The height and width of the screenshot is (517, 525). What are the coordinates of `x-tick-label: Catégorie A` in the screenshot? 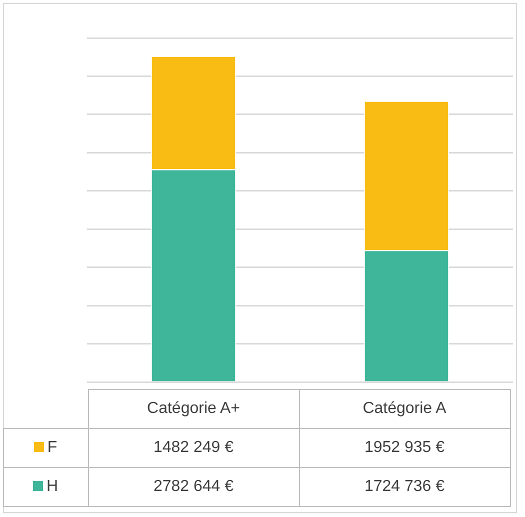 It's located at (404, 409).